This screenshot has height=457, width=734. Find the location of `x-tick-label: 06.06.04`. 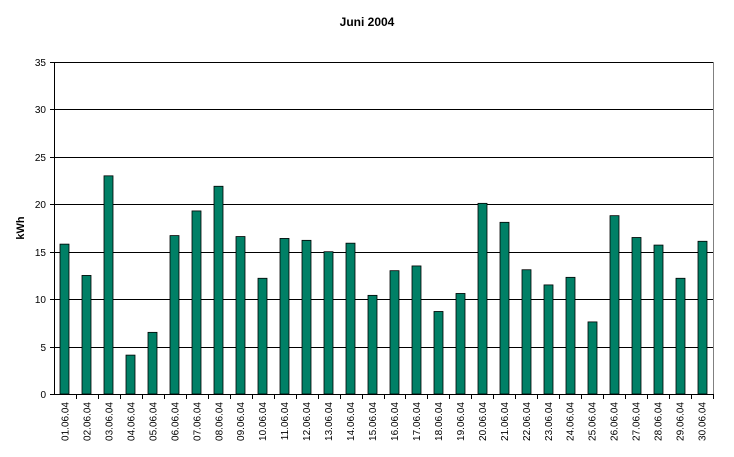

x-tick-label: 06.06.04 is located at coordinates (175, 421).